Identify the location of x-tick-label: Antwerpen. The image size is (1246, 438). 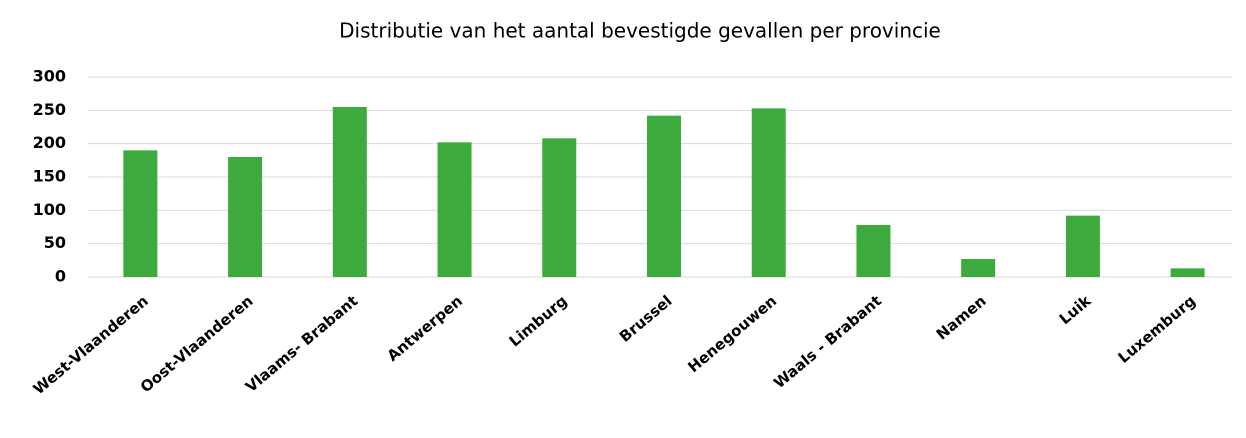
(425, 328).